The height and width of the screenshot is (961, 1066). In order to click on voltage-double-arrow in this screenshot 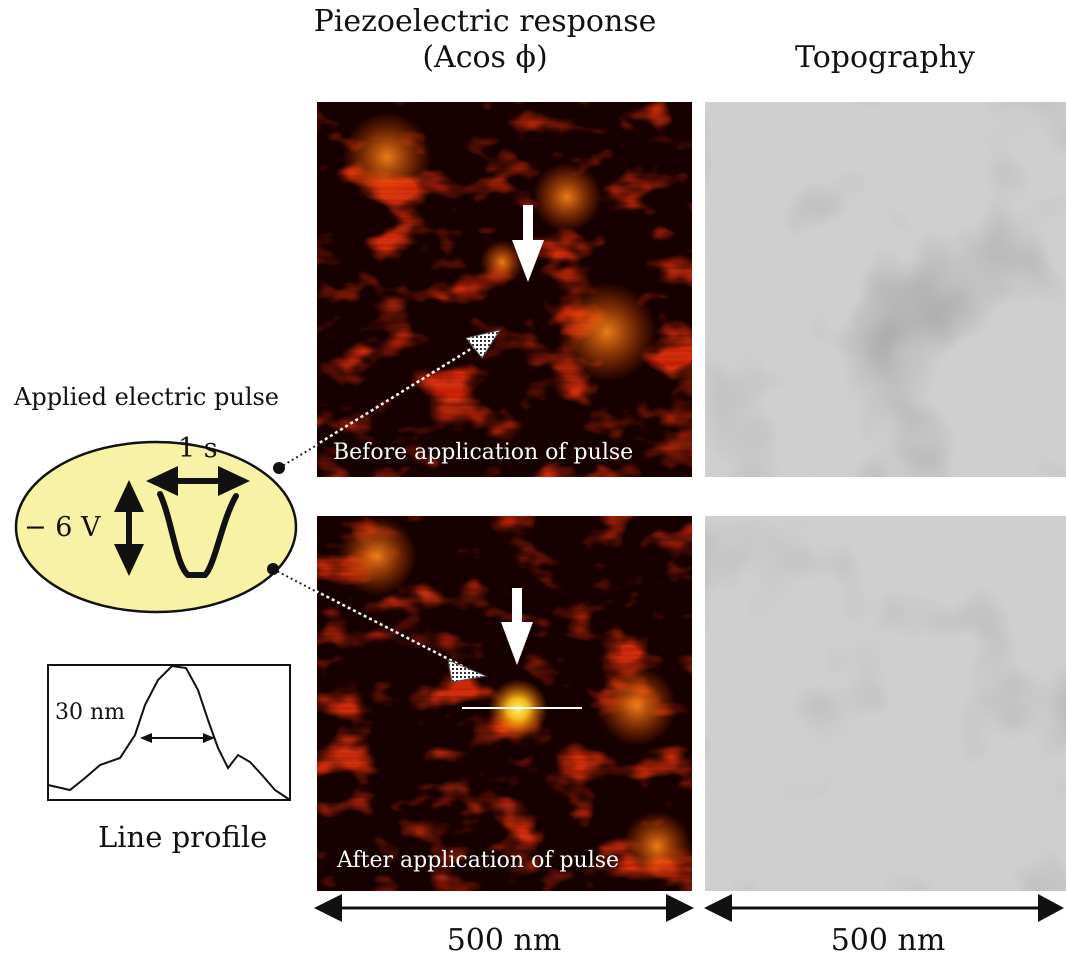, I will do `click(129, 528)`.